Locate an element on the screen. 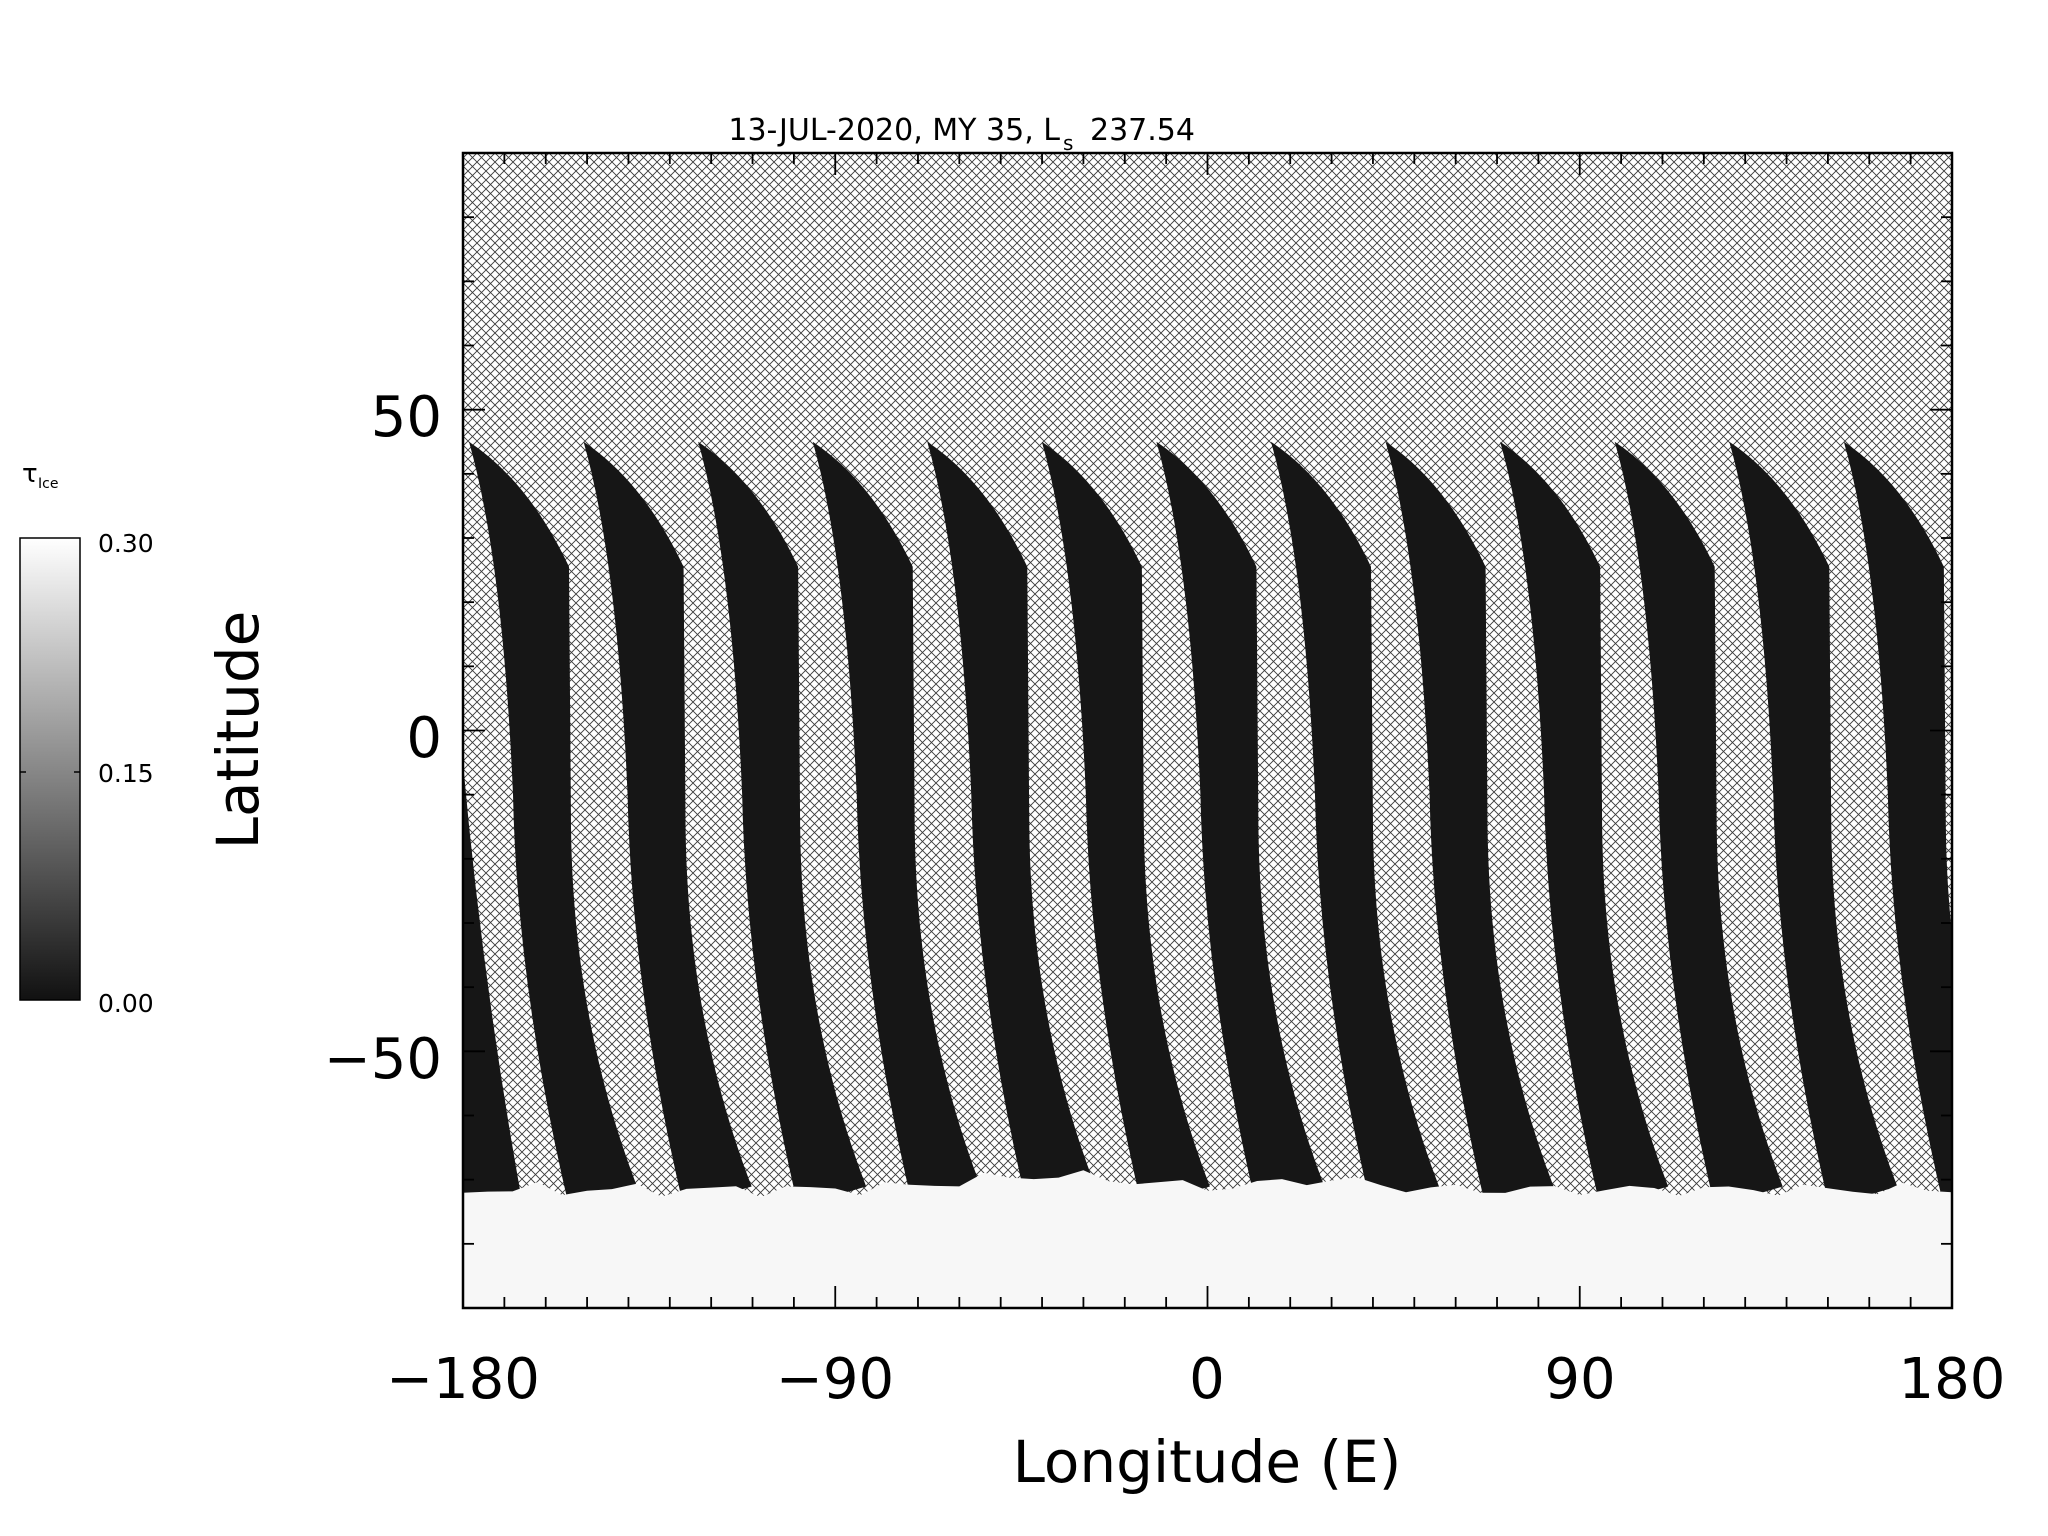 The width and height of the screenshot is (2048, 1536). chart-title-subscript: s is located at coordinates (1068, 143).